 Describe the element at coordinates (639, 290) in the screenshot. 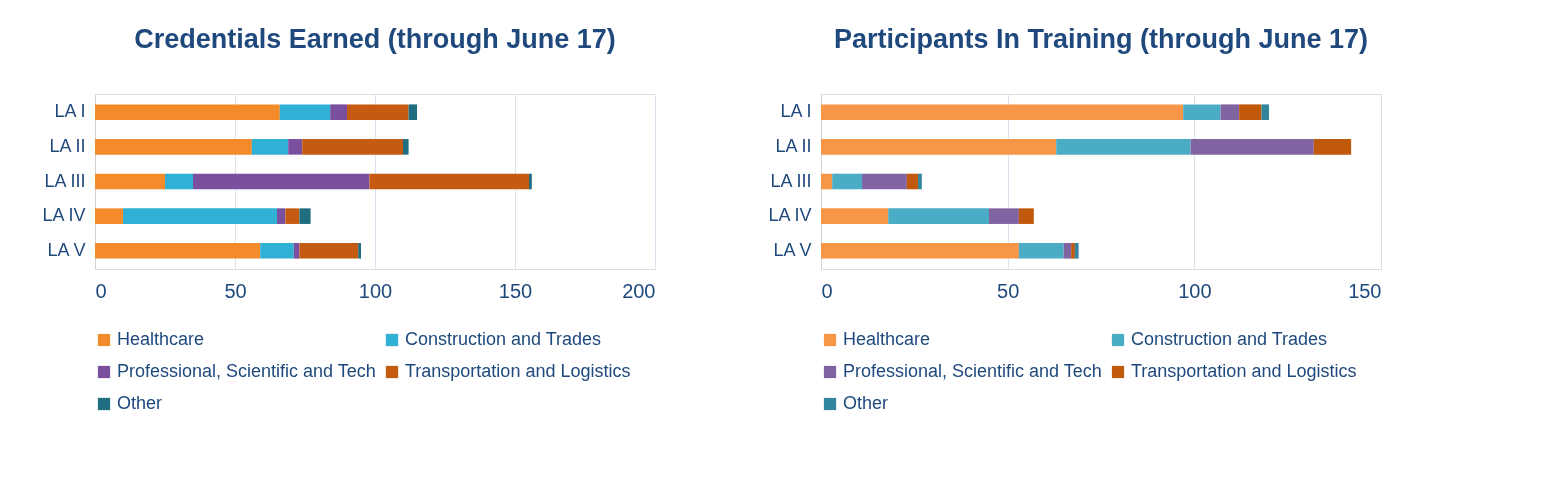

I see `x-tick-label: 200` at that location.